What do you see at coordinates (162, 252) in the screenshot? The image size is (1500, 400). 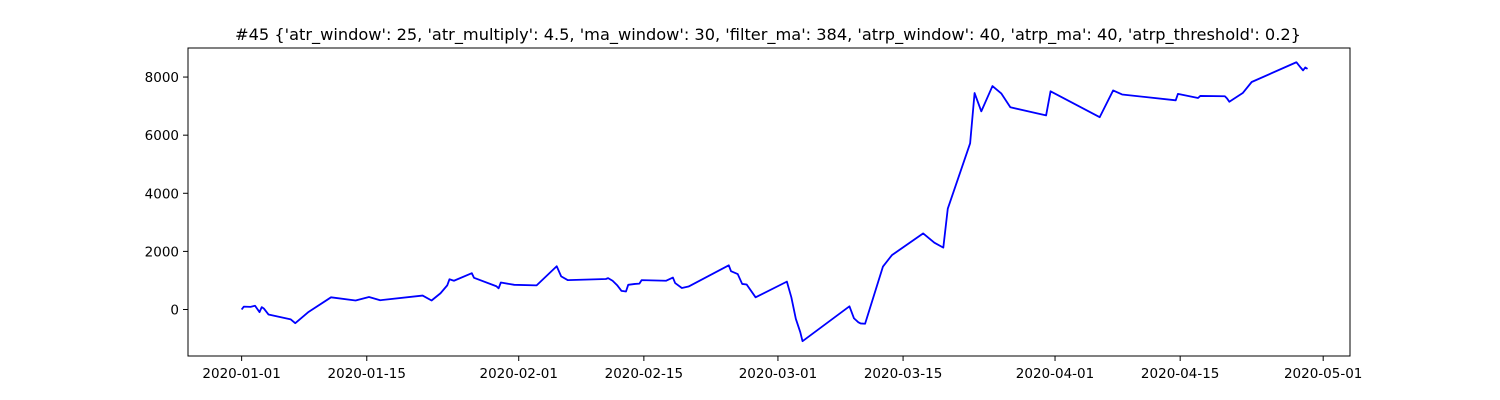 I see `y-tick-label: 2000` at bounding box center [162, 252].